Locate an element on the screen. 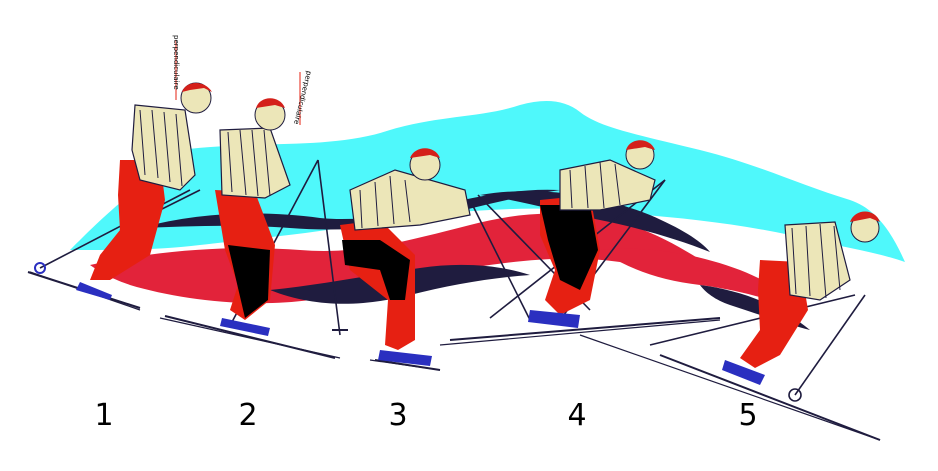 The height and width of the screenshot is (471, 938). step-number-4: 4 is located at coordinates (577, 415).